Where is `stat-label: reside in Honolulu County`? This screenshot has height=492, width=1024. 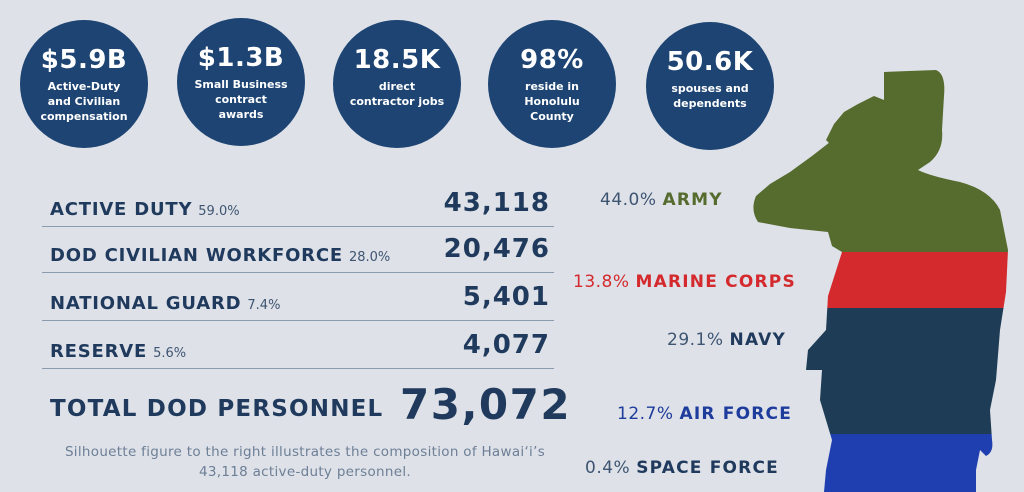
stat-label: reside in Honolulu County is located at coordinates (552, 101).